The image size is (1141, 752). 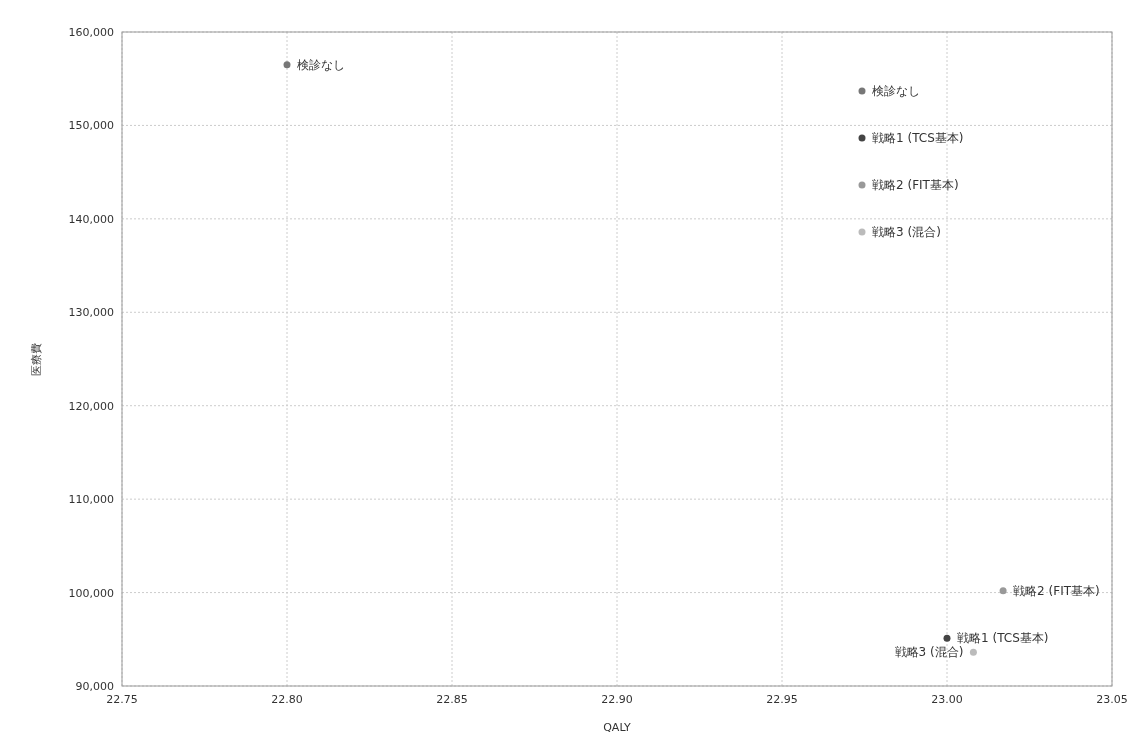 What do you see at coordinates (287, 699) in the screenshot?
I see `x-tick-label: 22.80` at bounding box center [287, 699].